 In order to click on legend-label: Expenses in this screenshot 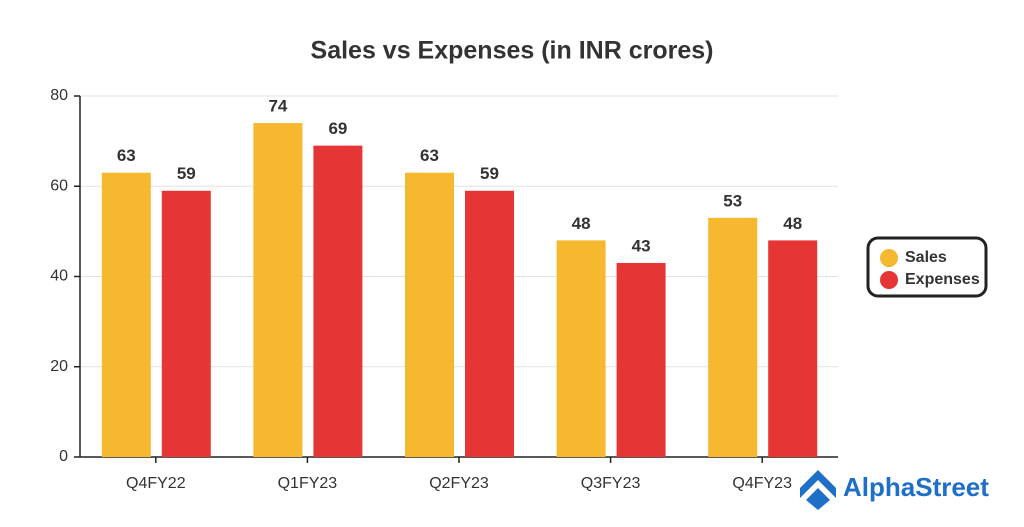, I will do `click(942, 279)`.